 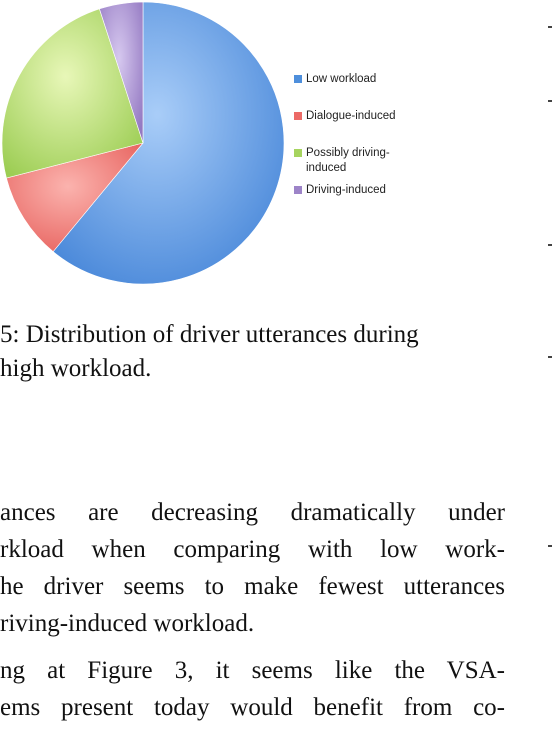 I want to click on text-line: ng at Figure 3, it seems like the VSA-, so click(x=252, y=670).